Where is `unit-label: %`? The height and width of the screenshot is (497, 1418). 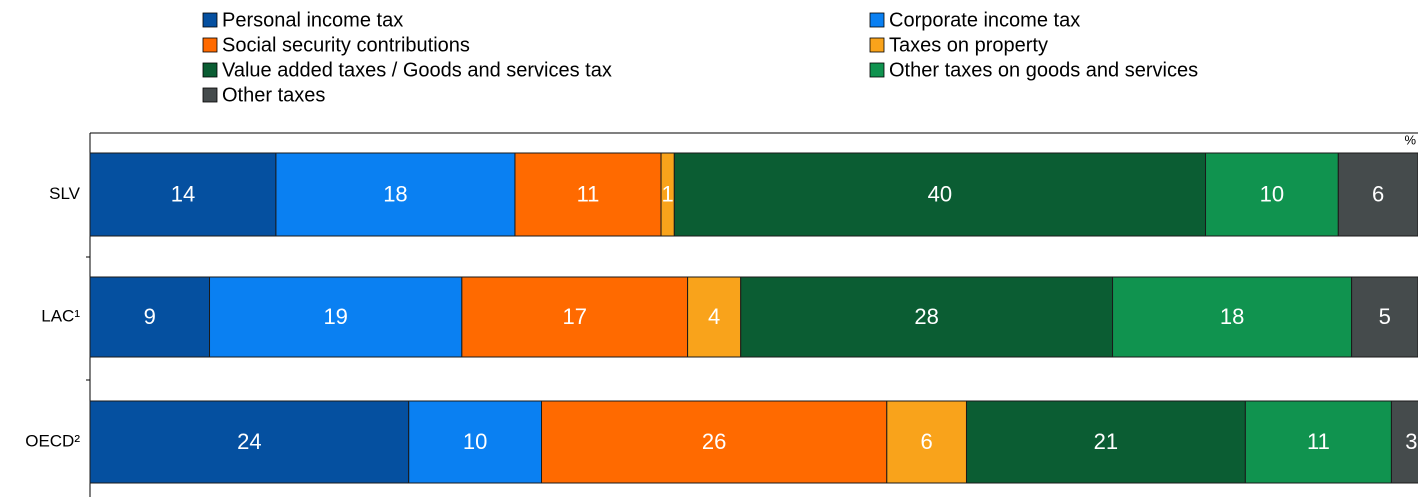
unit-label: % is located at coordinates (1410, 139).